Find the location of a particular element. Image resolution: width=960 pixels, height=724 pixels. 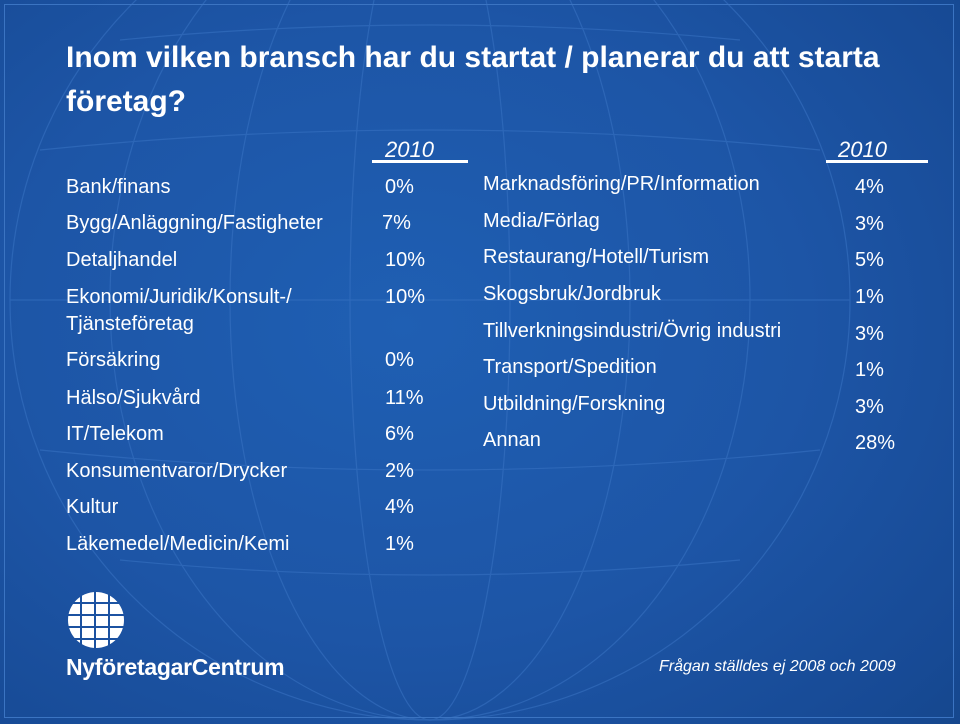

industry-label: Bank/finans is located at coordinates (118, 187).